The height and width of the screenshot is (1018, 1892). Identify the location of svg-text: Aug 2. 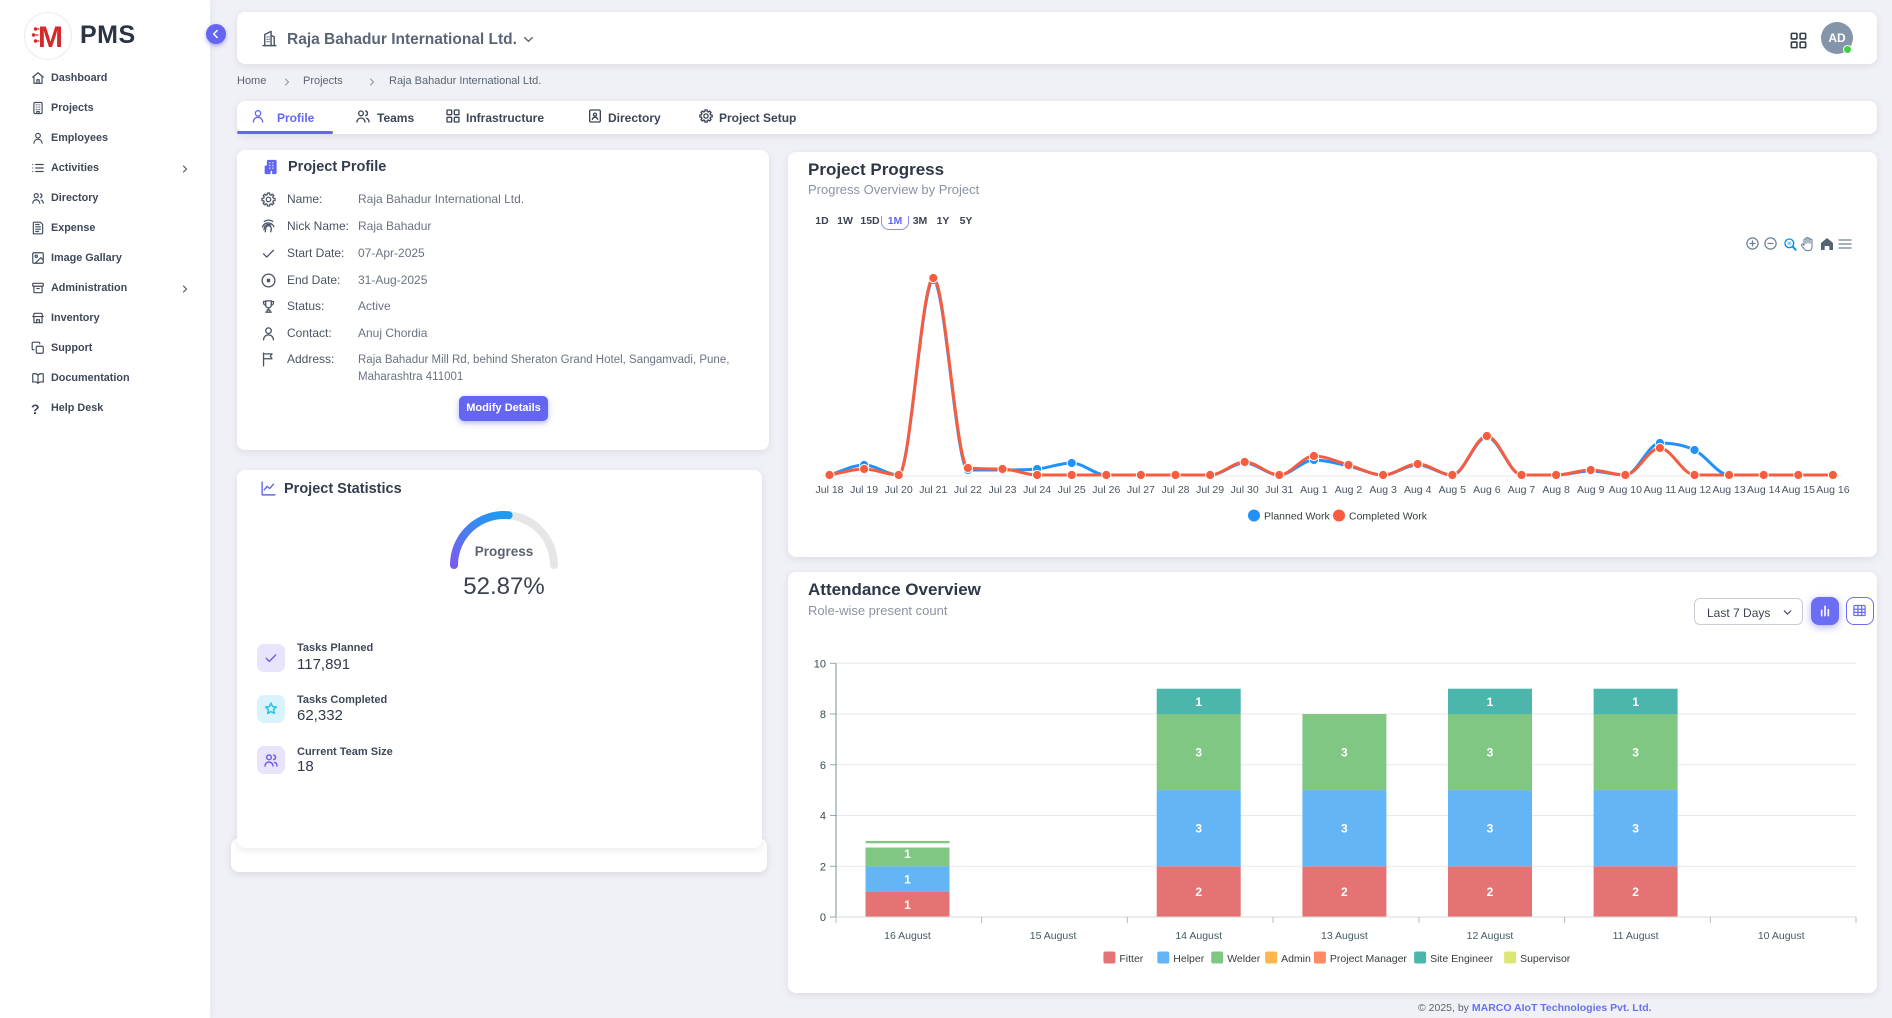
(1349, 490).